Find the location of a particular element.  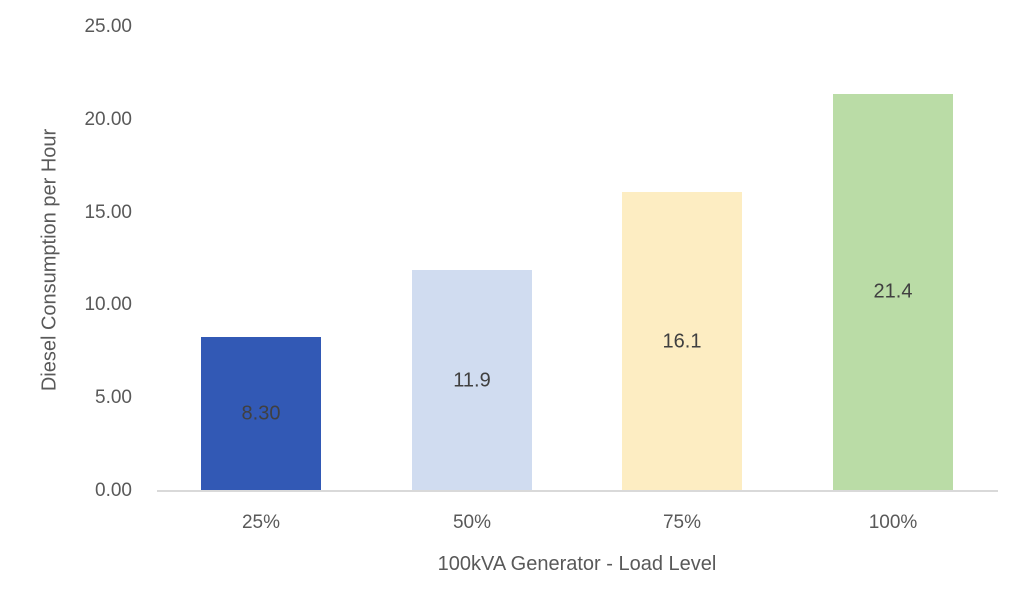

y-axis-label: Diesel Consumption per Hour is located at coordinates (49, 260).